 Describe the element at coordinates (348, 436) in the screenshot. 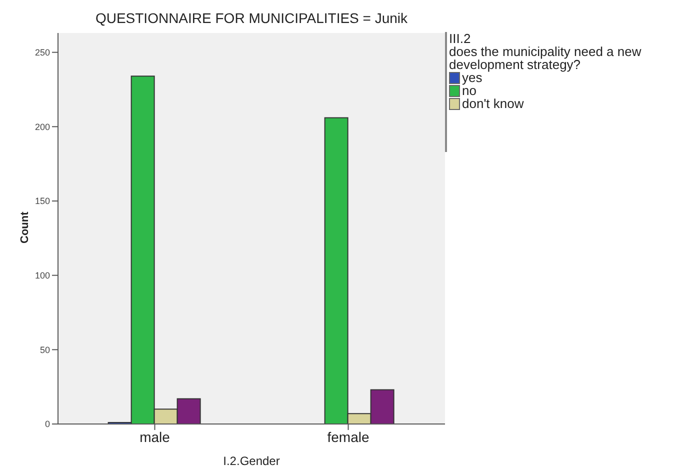

I see `x-tick-label: female` at that location.